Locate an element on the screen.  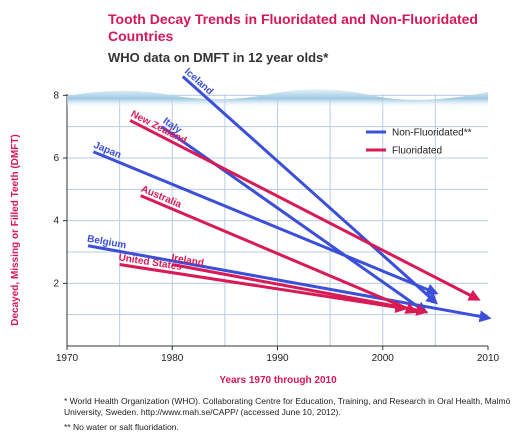
y-tick-label: 8 is located at coordinates (56, 95).